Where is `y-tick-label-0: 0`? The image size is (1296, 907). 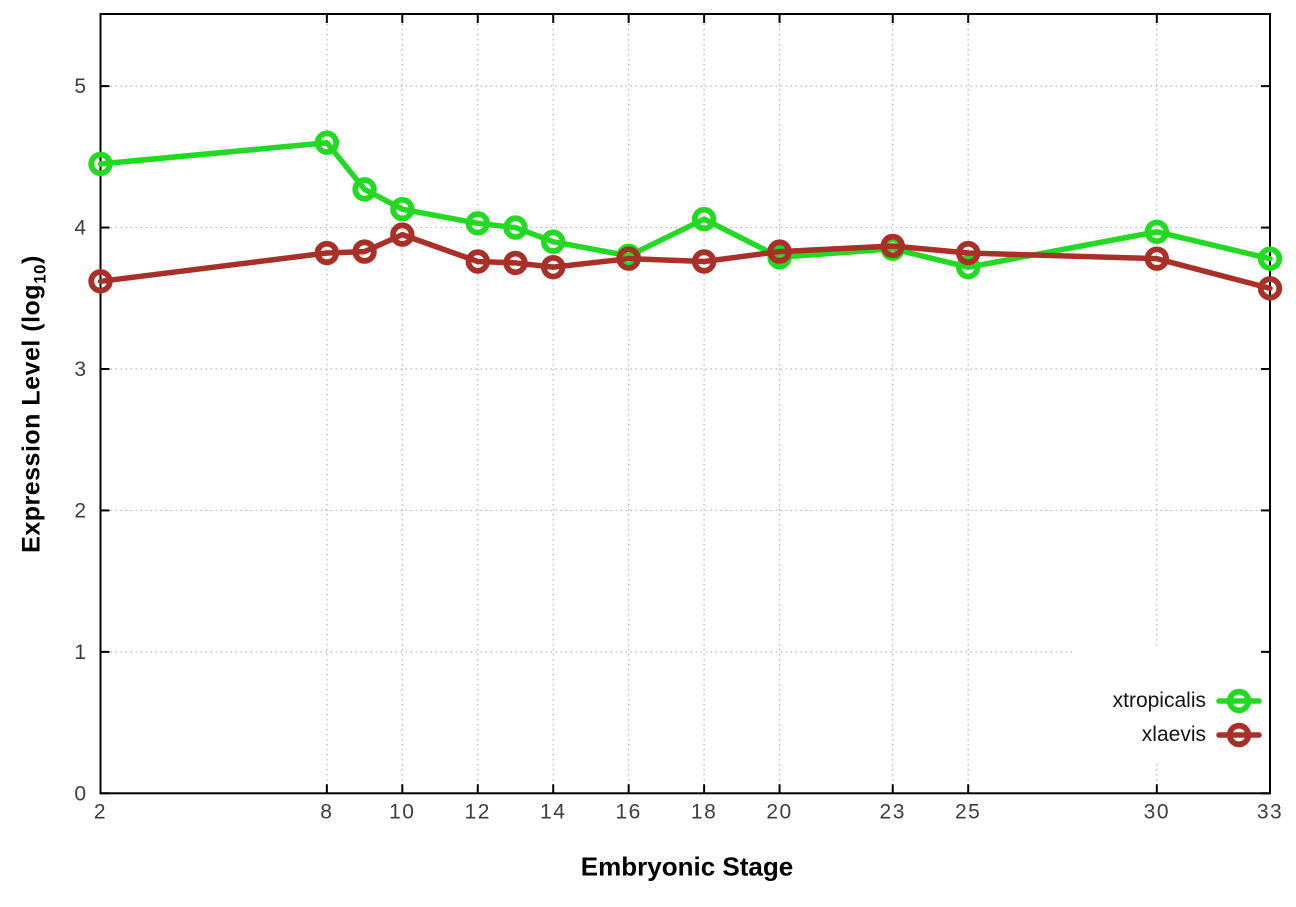 y-tick-label-0: 0 is located at coordinates (80, 793).